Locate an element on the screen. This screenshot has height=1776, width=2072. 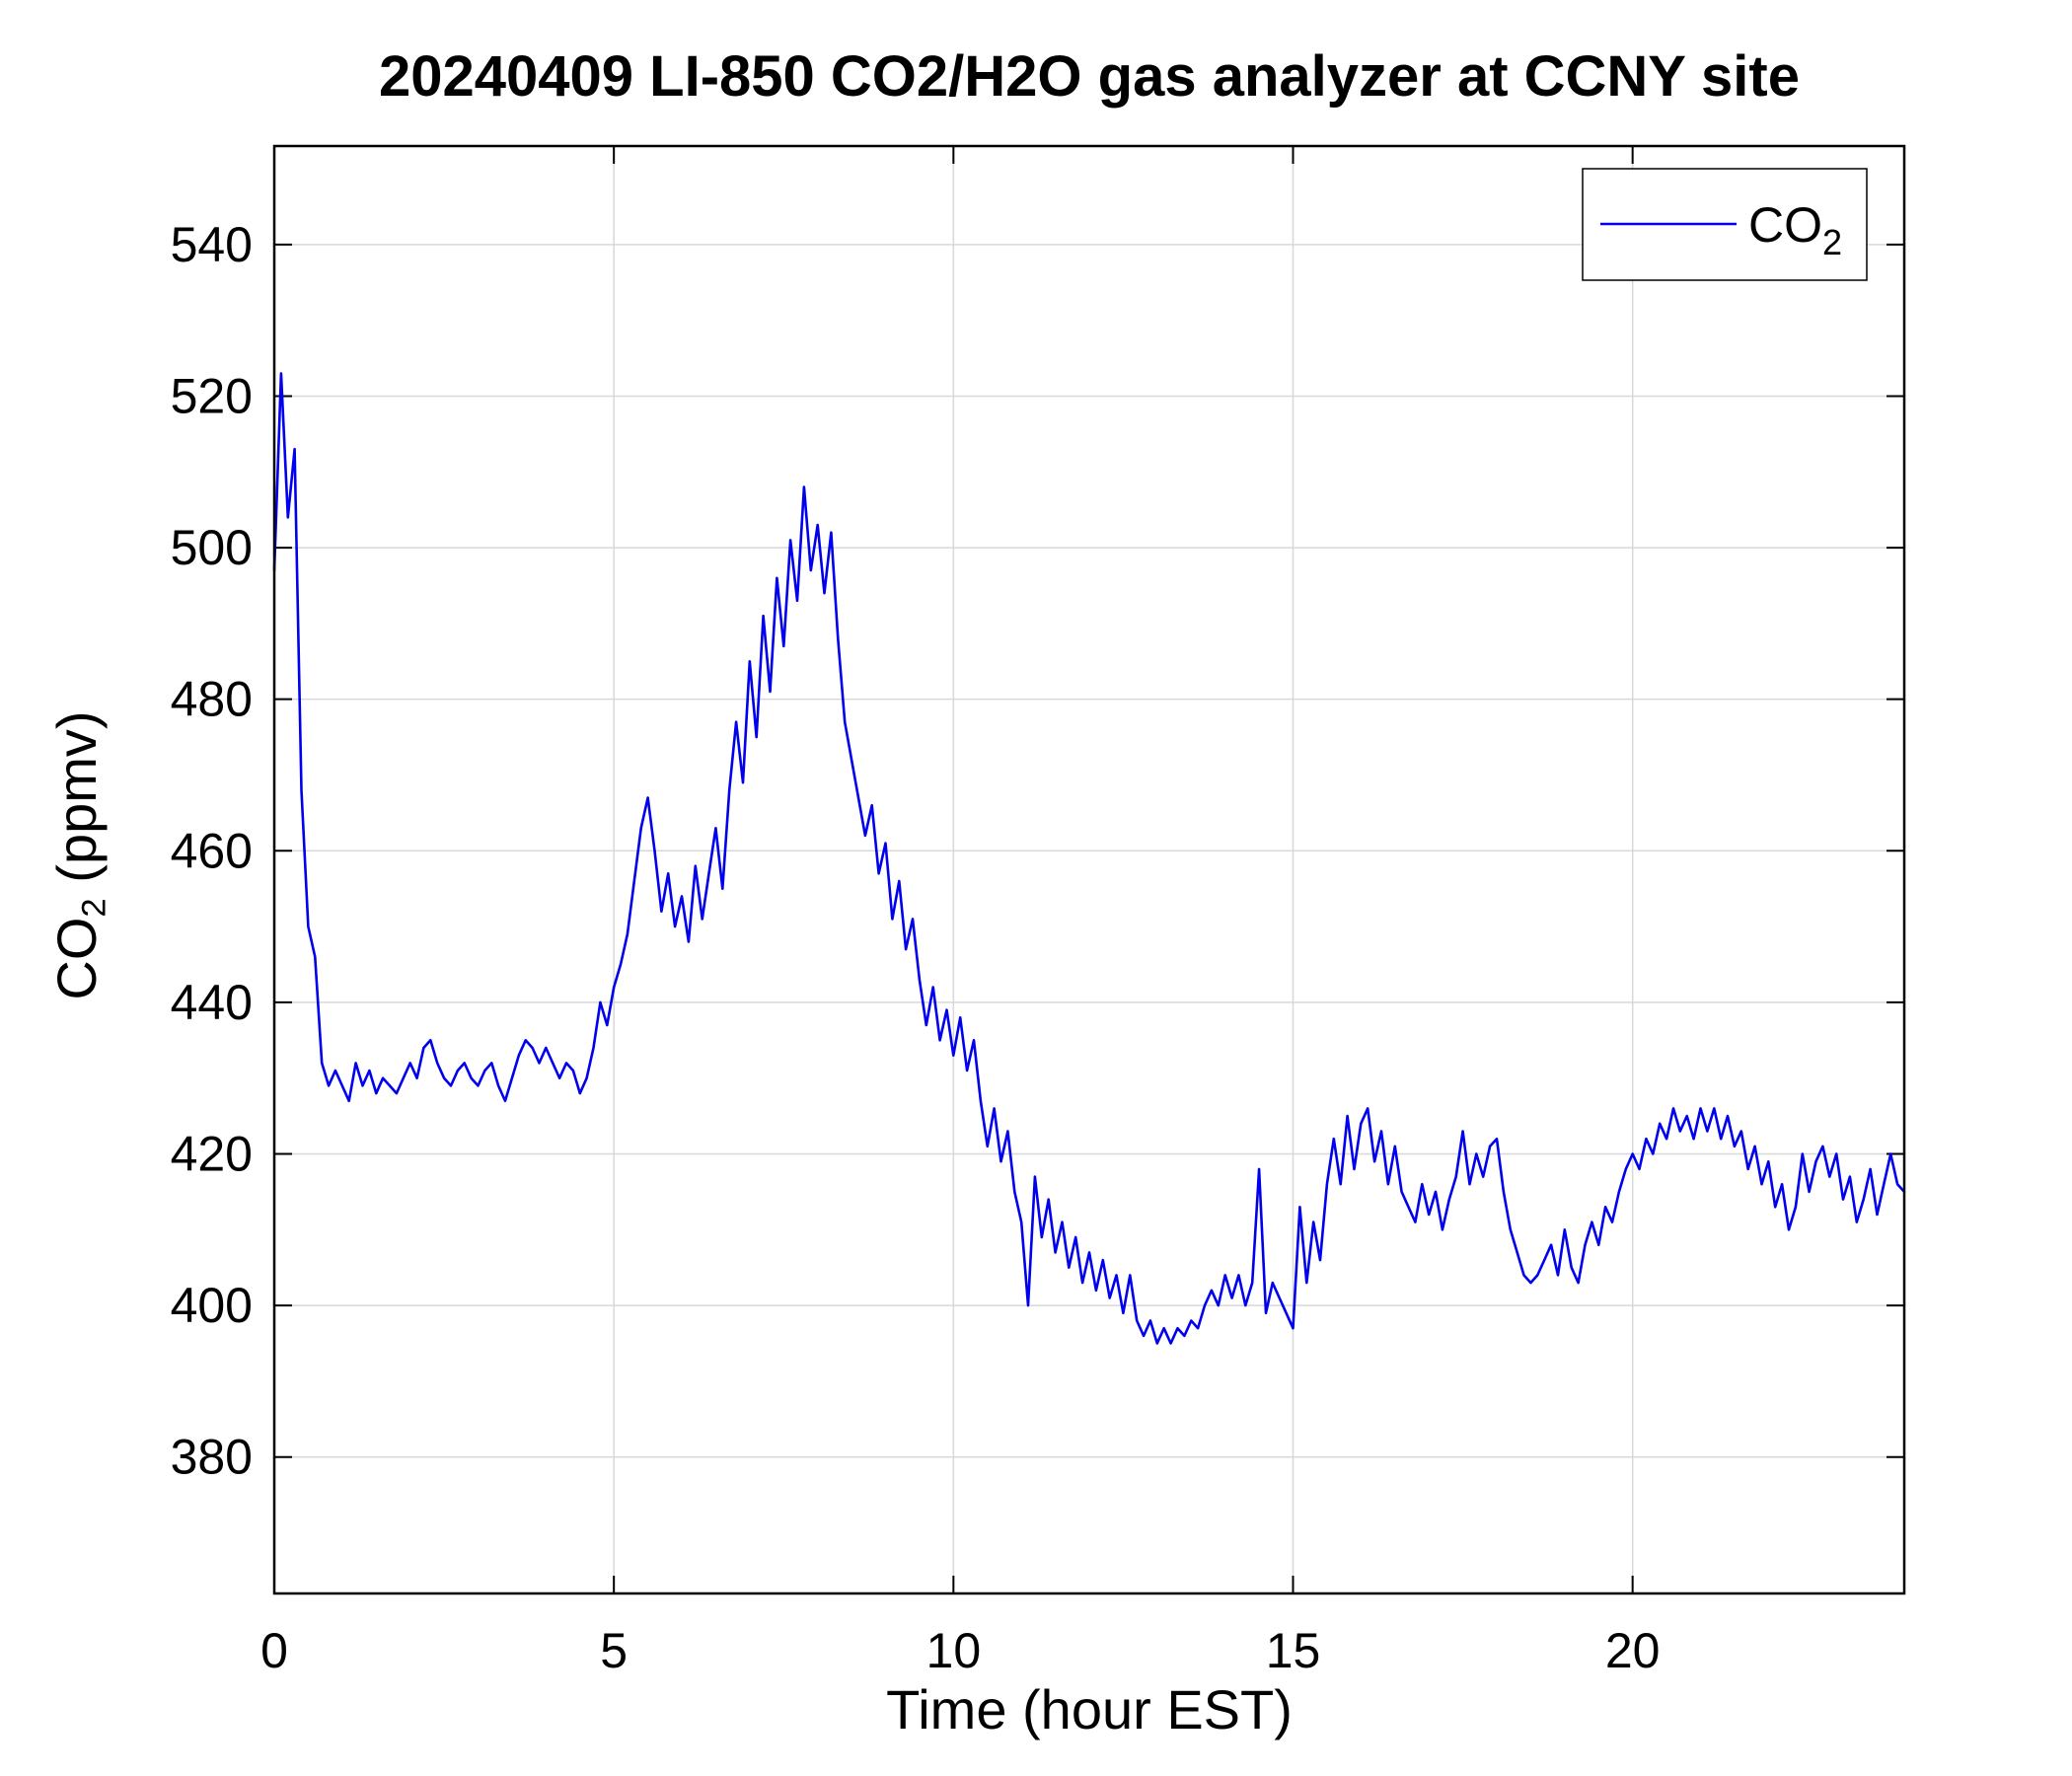
x-axis-label: Time (hour EST) is located at coordinates (1090, 1709).